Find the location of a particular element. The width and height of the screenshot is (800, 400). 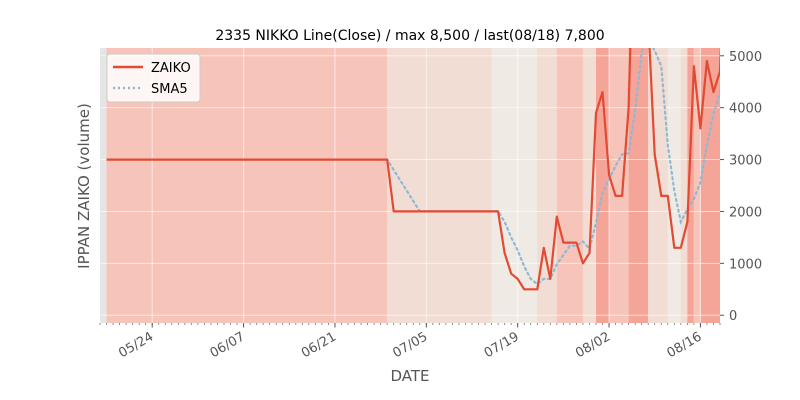

x-tick-label: 05/24 is located at coordinates (136, 345).